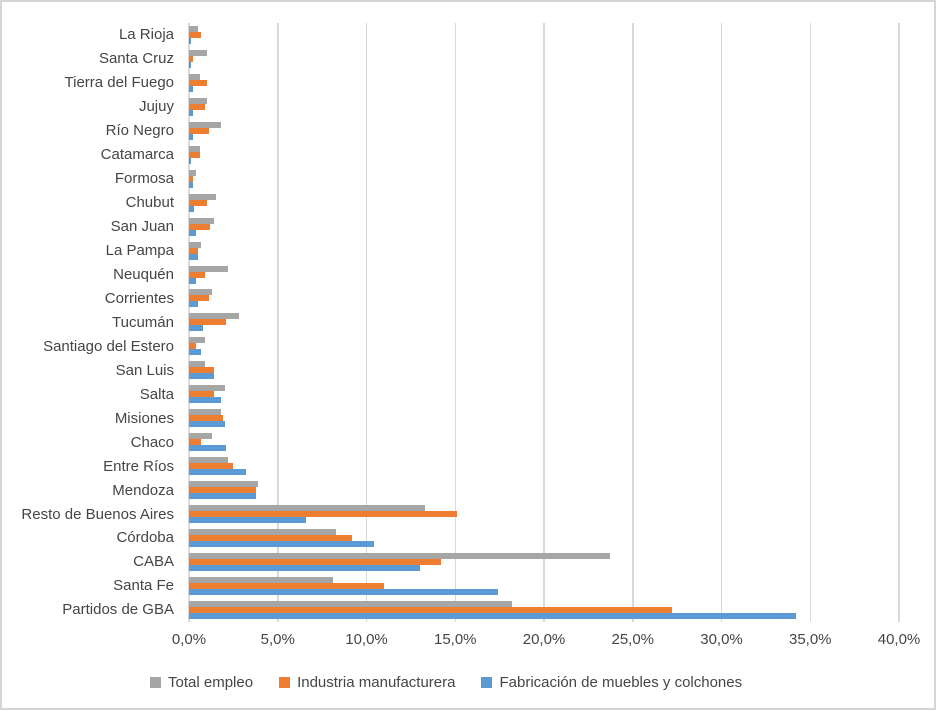  Describe the element at coordinates (143, 322) in the screenshot. I see `category-label: Tucumán` at that location.